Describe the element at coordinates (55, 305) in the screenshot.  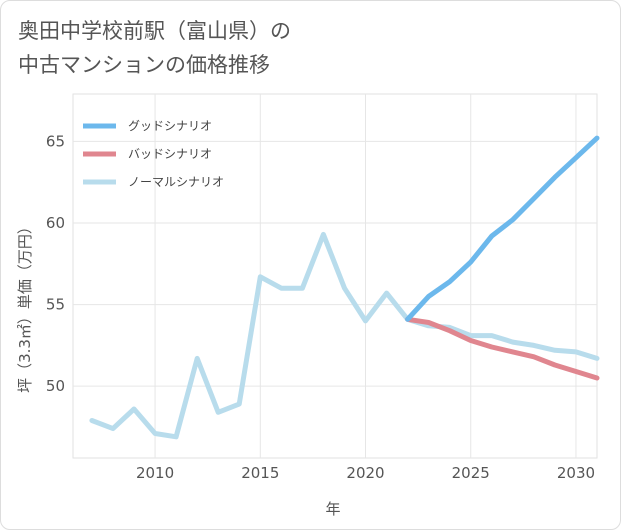
I see `y-tick-label: 55` at that location.